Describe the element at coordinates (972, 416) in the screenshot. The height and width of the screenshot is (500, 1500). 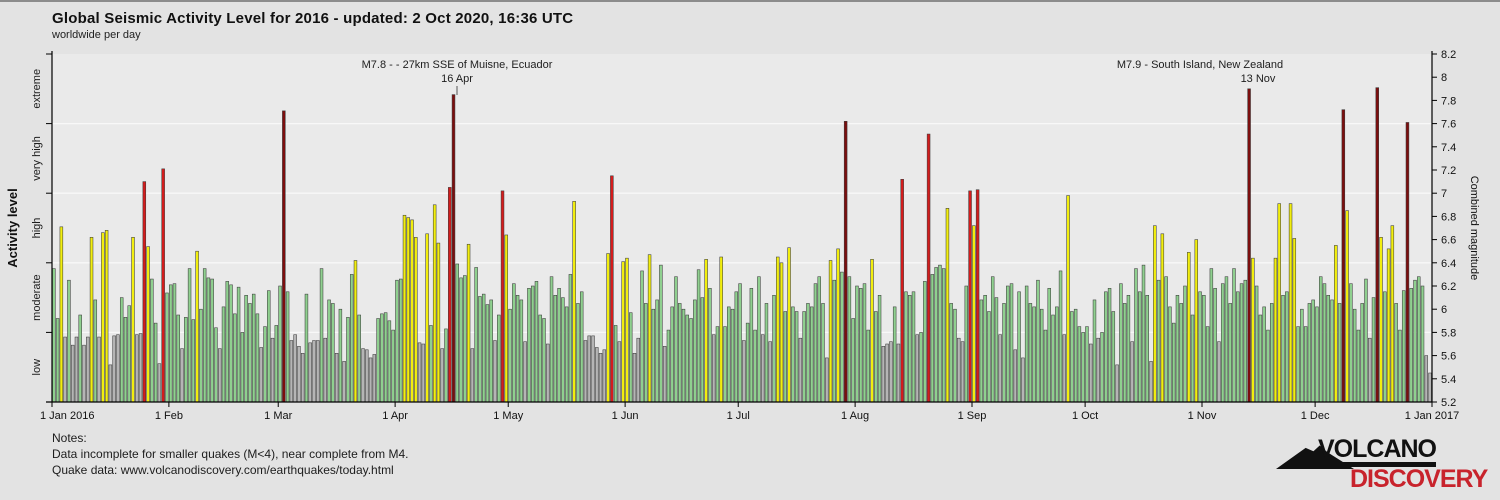
I see `x-tick-label: 1 Sep` at that location.